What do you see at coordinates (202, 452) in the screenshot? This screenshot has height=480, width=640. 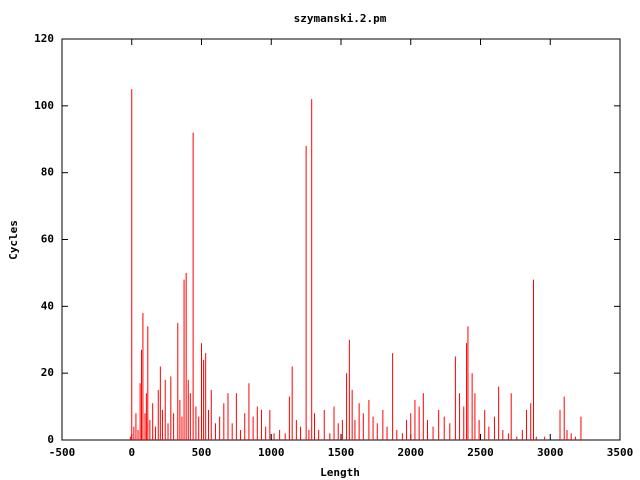 I see `x-tick-label: 500` at bounding box center [202, 452].